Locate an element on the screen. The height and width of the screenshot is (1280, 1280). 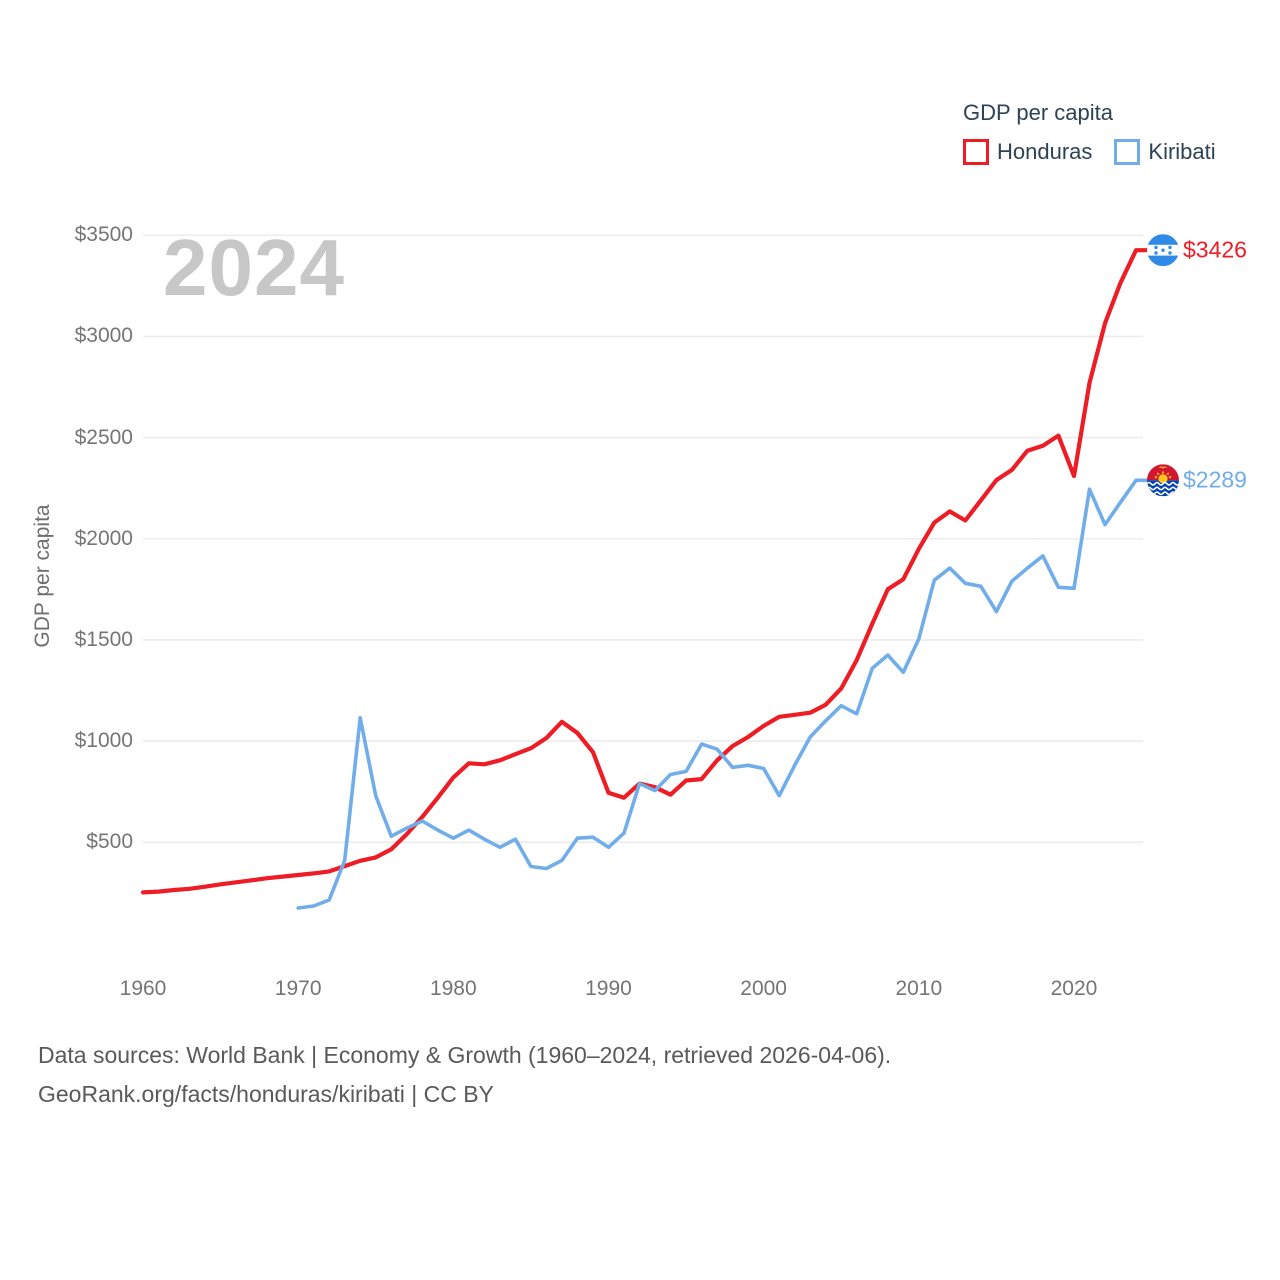
honduras-swatch-icon is located at coordinates (976, 152).